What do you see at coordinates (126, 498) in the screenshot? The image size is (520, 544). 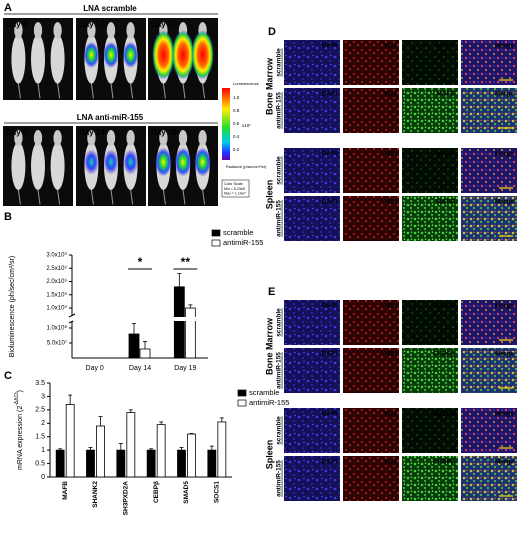 I see `x-tick-label: SH3PXD2A` at bounding box center [126, 498].